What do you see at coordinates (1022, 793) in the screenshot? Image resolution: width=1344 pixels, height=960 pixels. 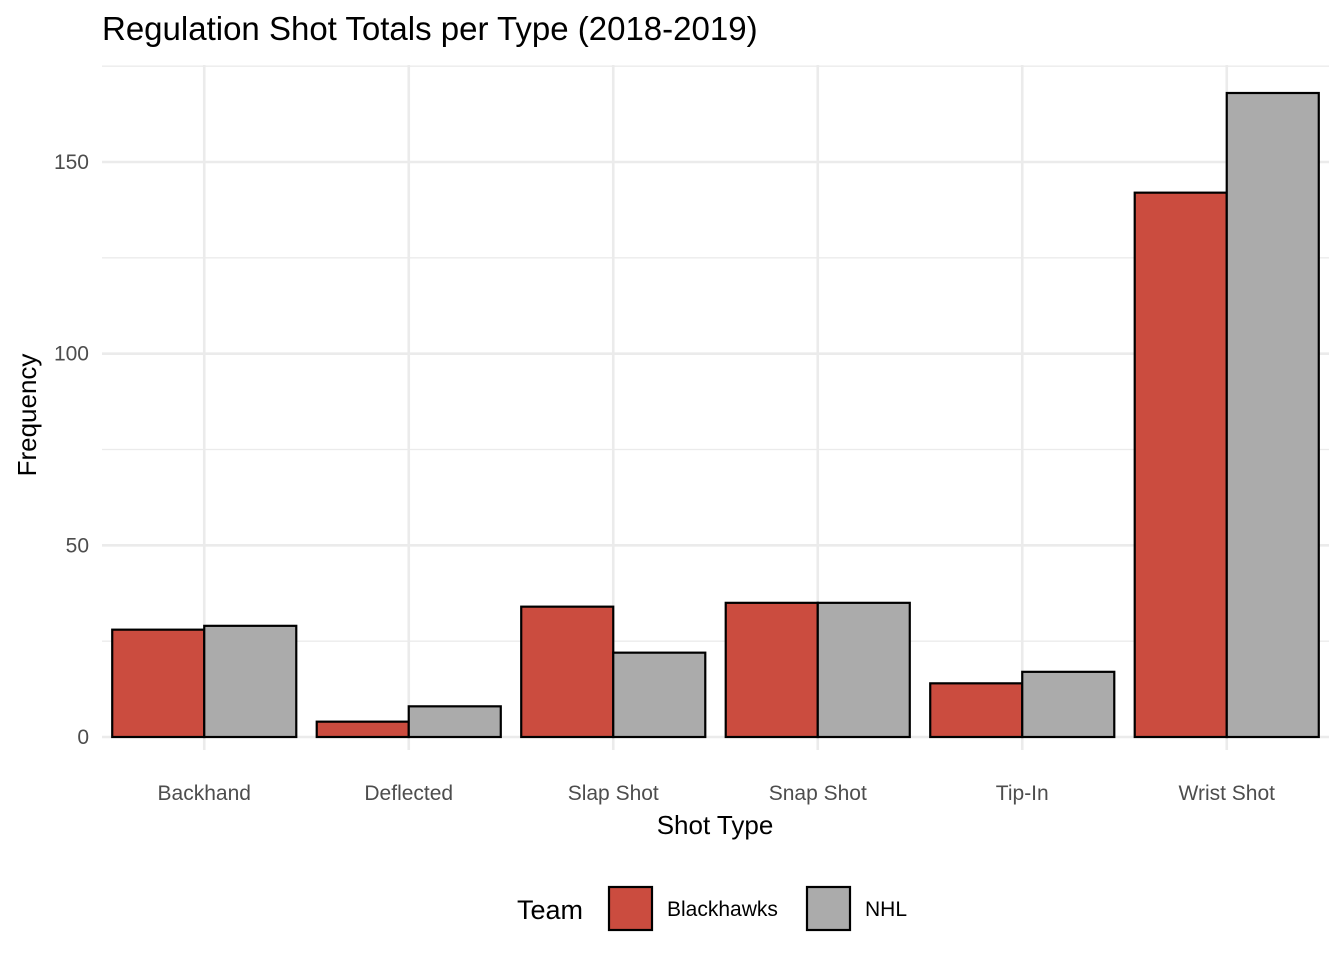 I see `x-tick-label: Tip-In` at bounding box center [1022, 793].